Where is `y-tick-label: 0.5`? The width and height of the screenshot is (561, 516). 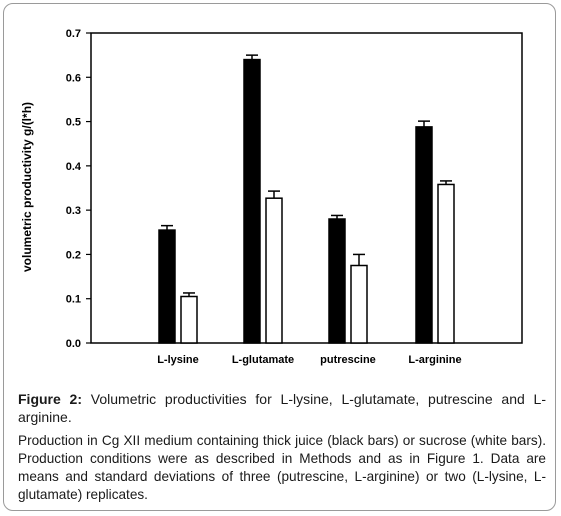
y-tick-label: 0.5 is located at coordinates (73, 123).